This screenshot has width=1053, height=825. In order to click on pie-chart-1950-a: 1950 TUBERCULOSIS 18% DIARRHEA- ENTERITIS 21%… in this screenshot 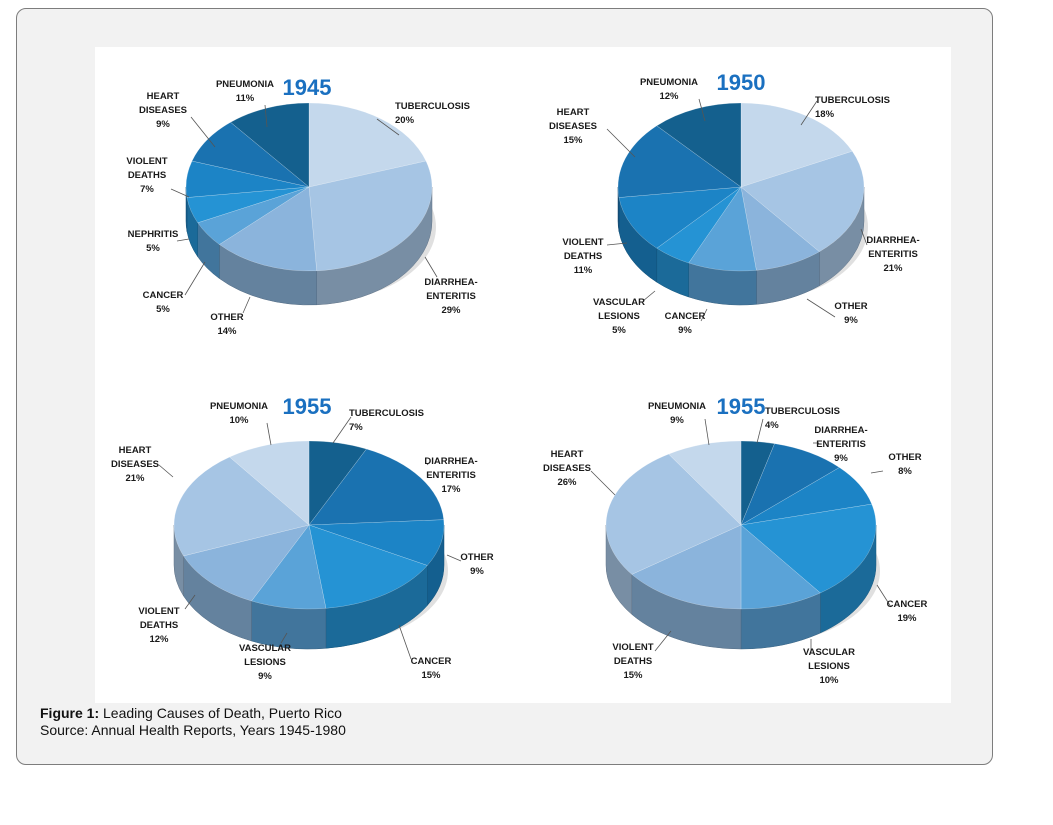, I will do `click(734, 203)`.